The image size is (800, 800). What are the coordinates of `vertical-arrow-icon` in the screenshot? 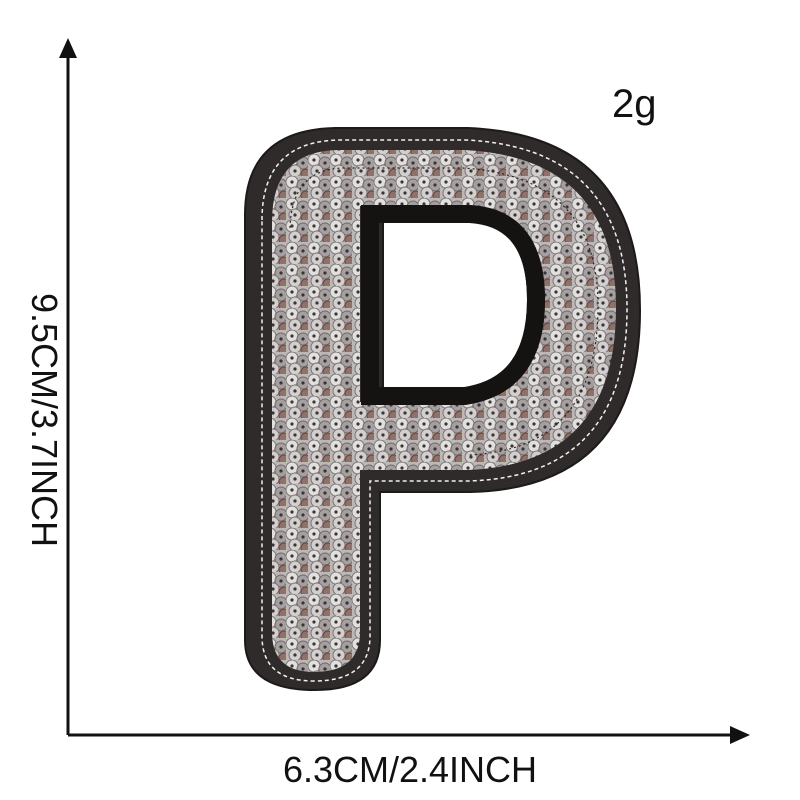 It's located at (68, 386).